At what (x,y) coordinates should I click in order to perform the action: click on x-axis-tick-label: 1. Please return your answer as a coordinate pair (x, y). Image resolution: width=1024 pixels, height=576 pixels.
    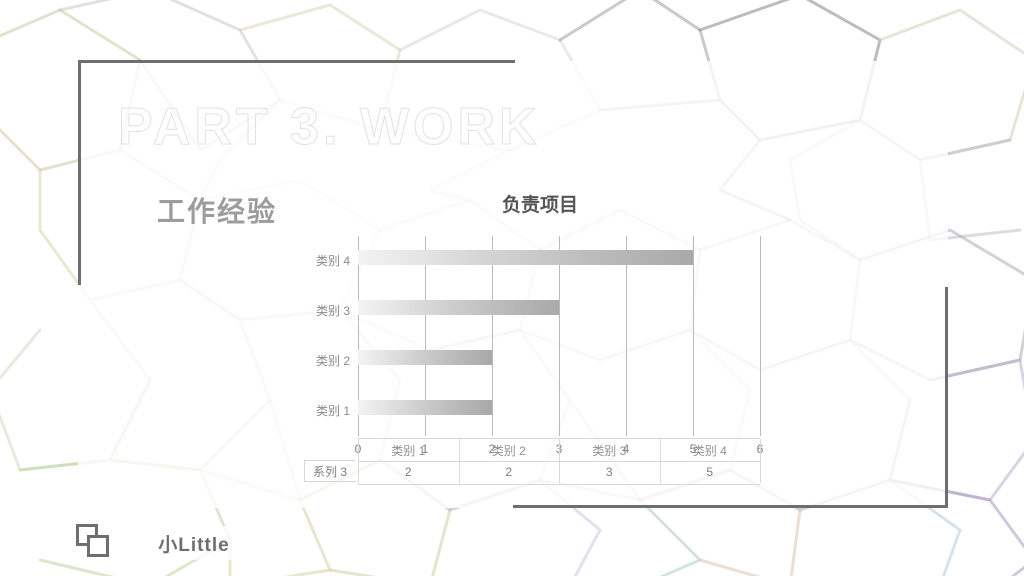
    Looking at the image, I should click on (425, 449).